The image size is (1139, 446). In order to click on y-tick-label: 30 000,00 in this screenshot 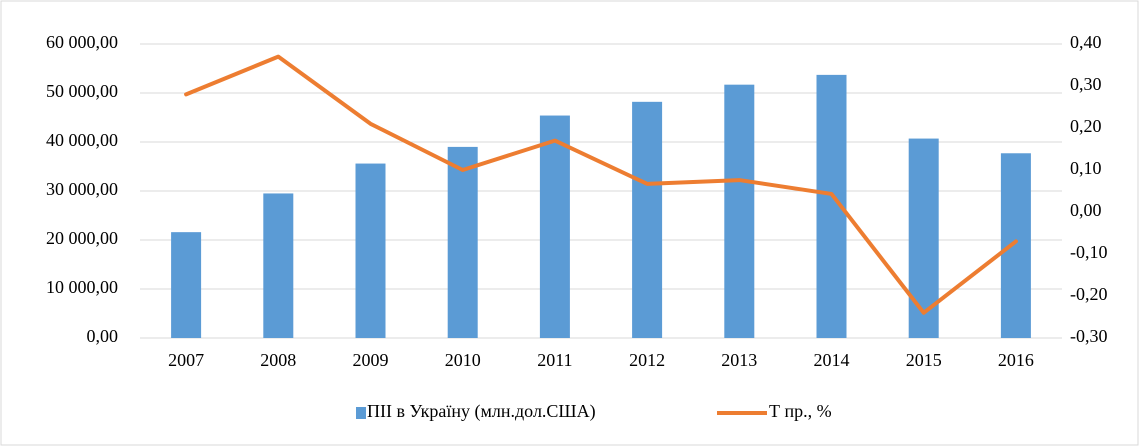, I will do `click(82, 189)`.